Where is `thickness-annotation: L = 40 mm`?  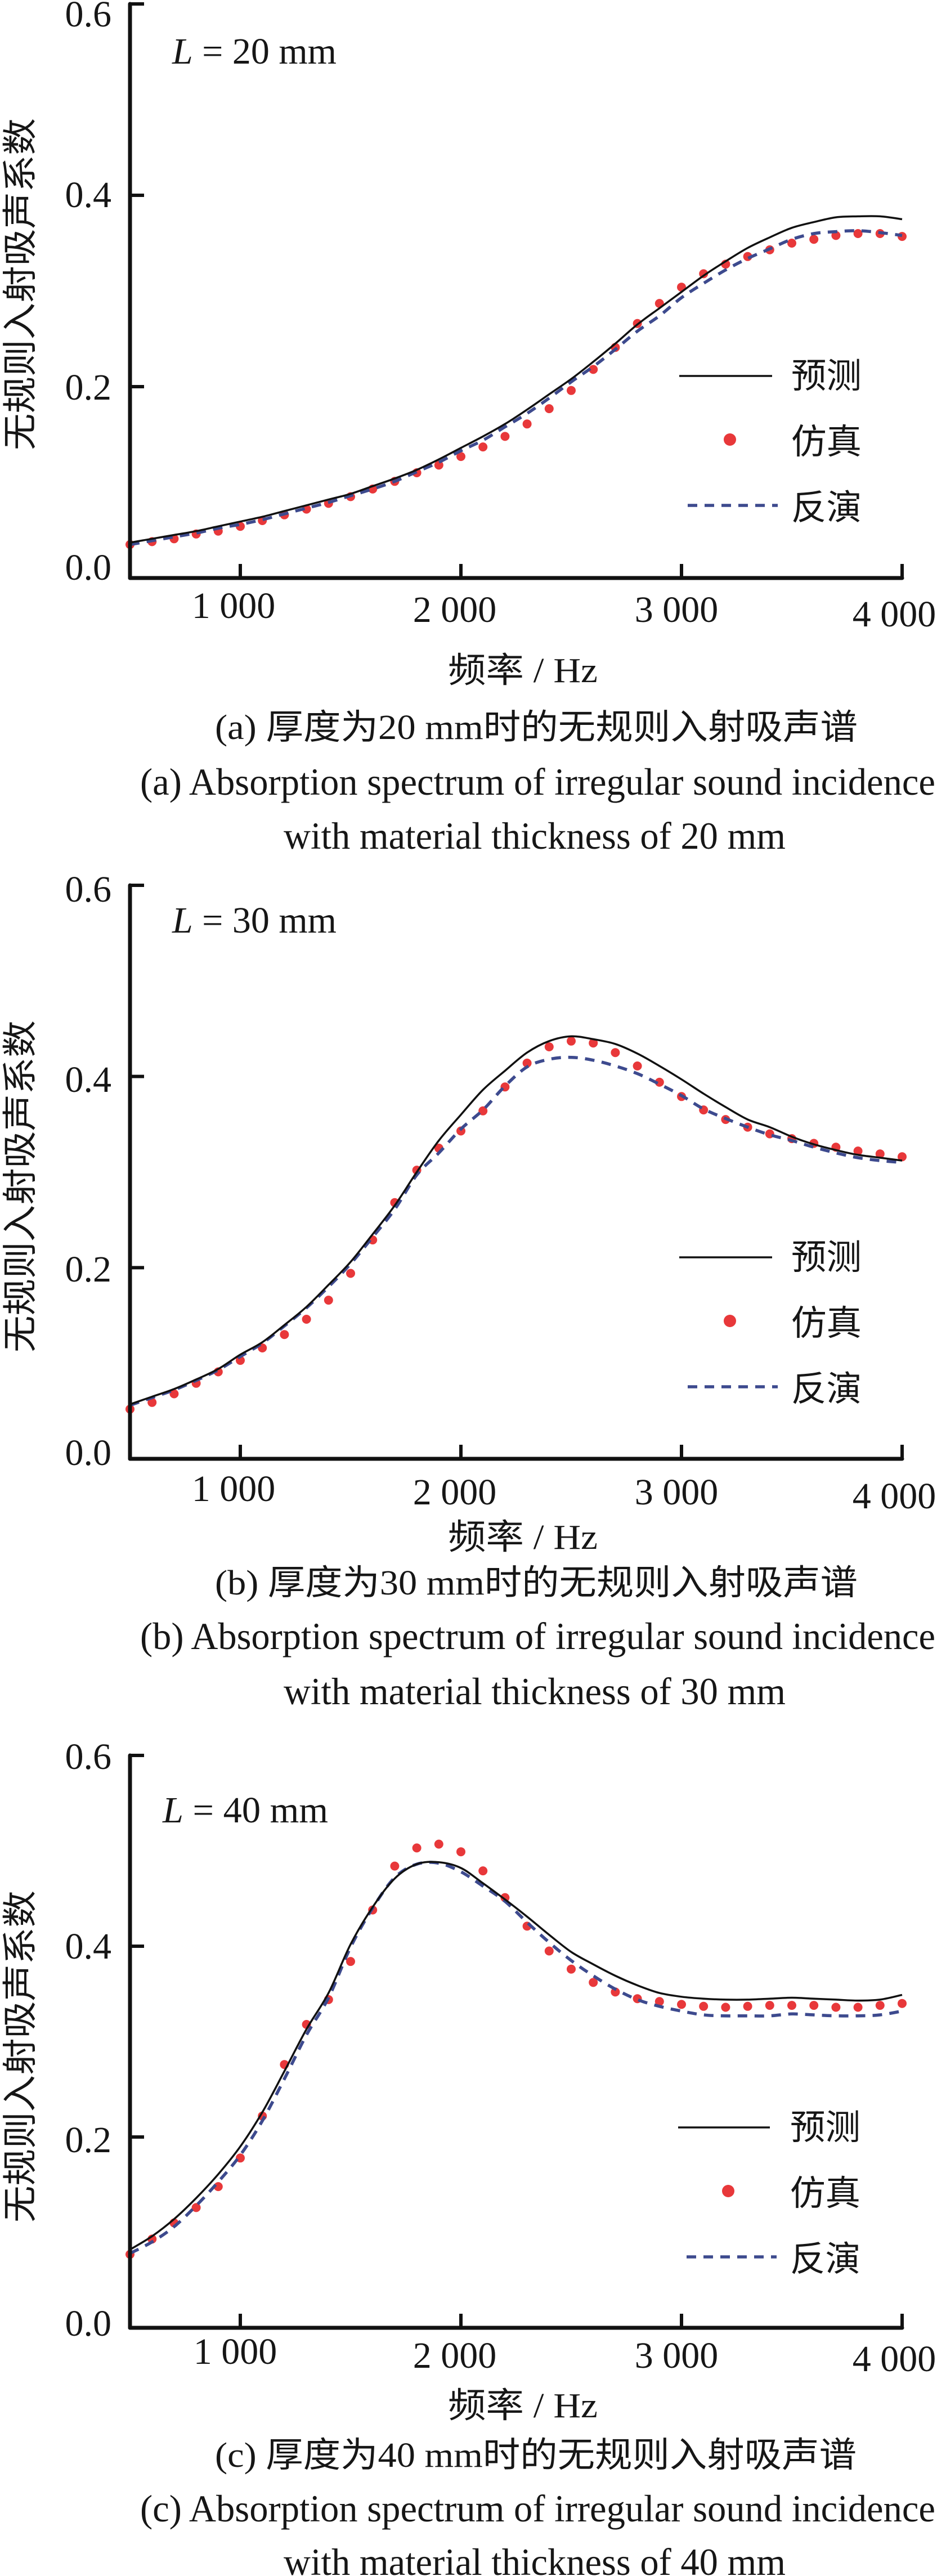 thickness-annotation: L = 40 mm is located at coordinates (245, 1810).